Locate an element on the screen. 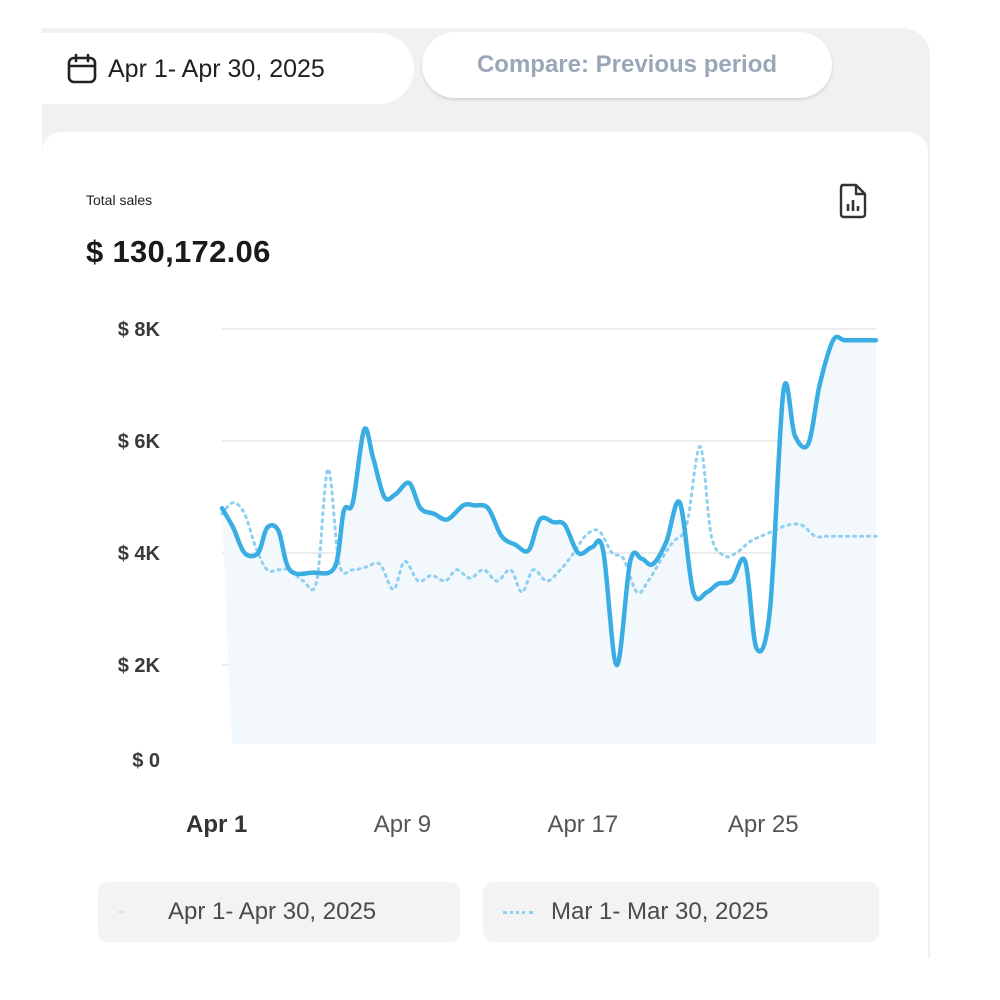 This screenshot has width=1000, height=1000. legend-solid-swatch is located at coordinates (121, 912).